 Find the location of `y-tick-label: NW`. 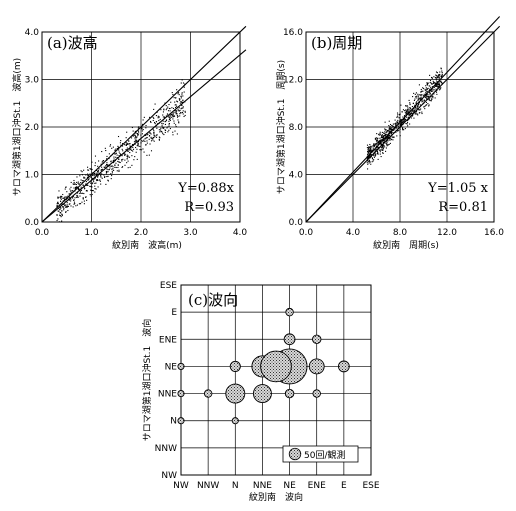

y-tick-label: NW is located at coordinates (169, 476).